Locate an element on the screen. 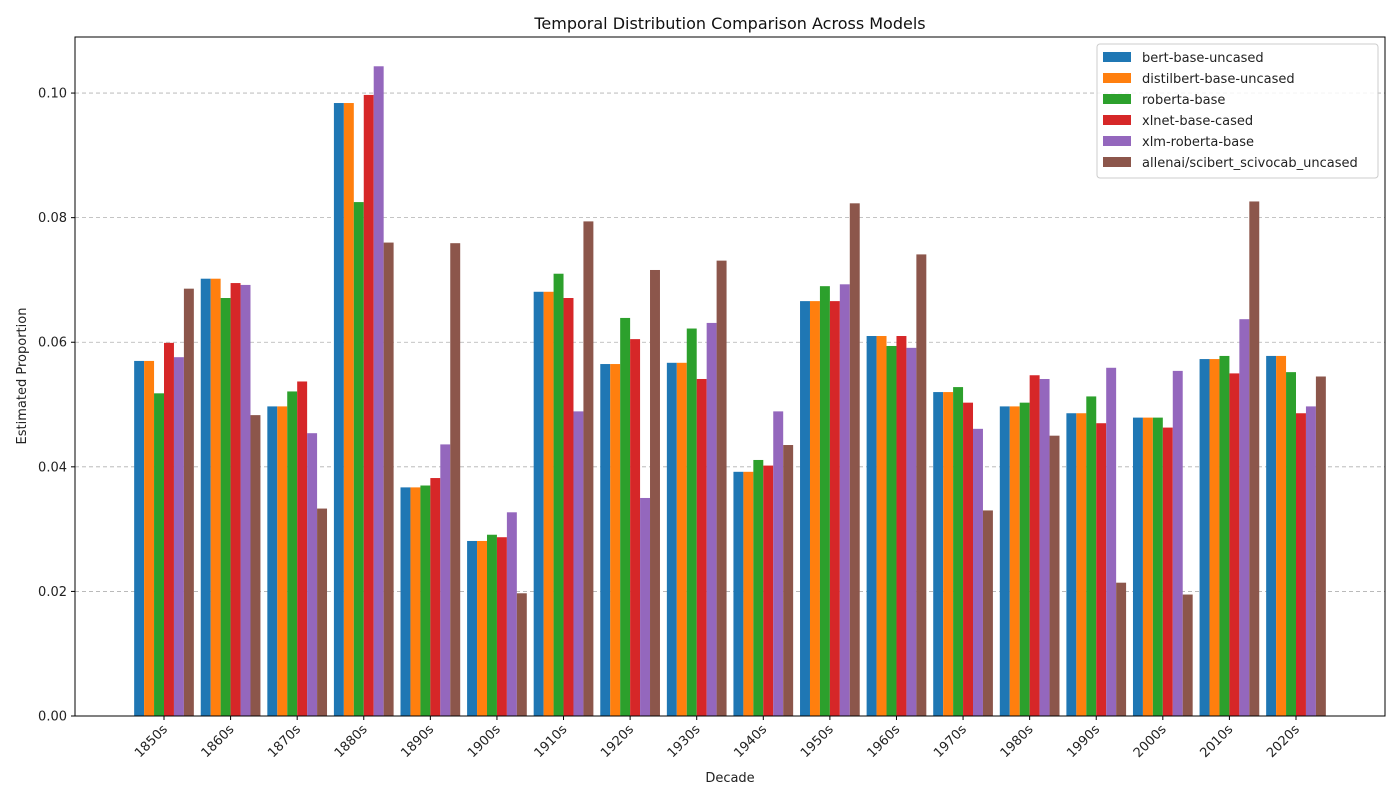 Image resolution: width=1400 pixels, height=800 pixels. x-axis-title: Decade is located at coordinates (729, 778).